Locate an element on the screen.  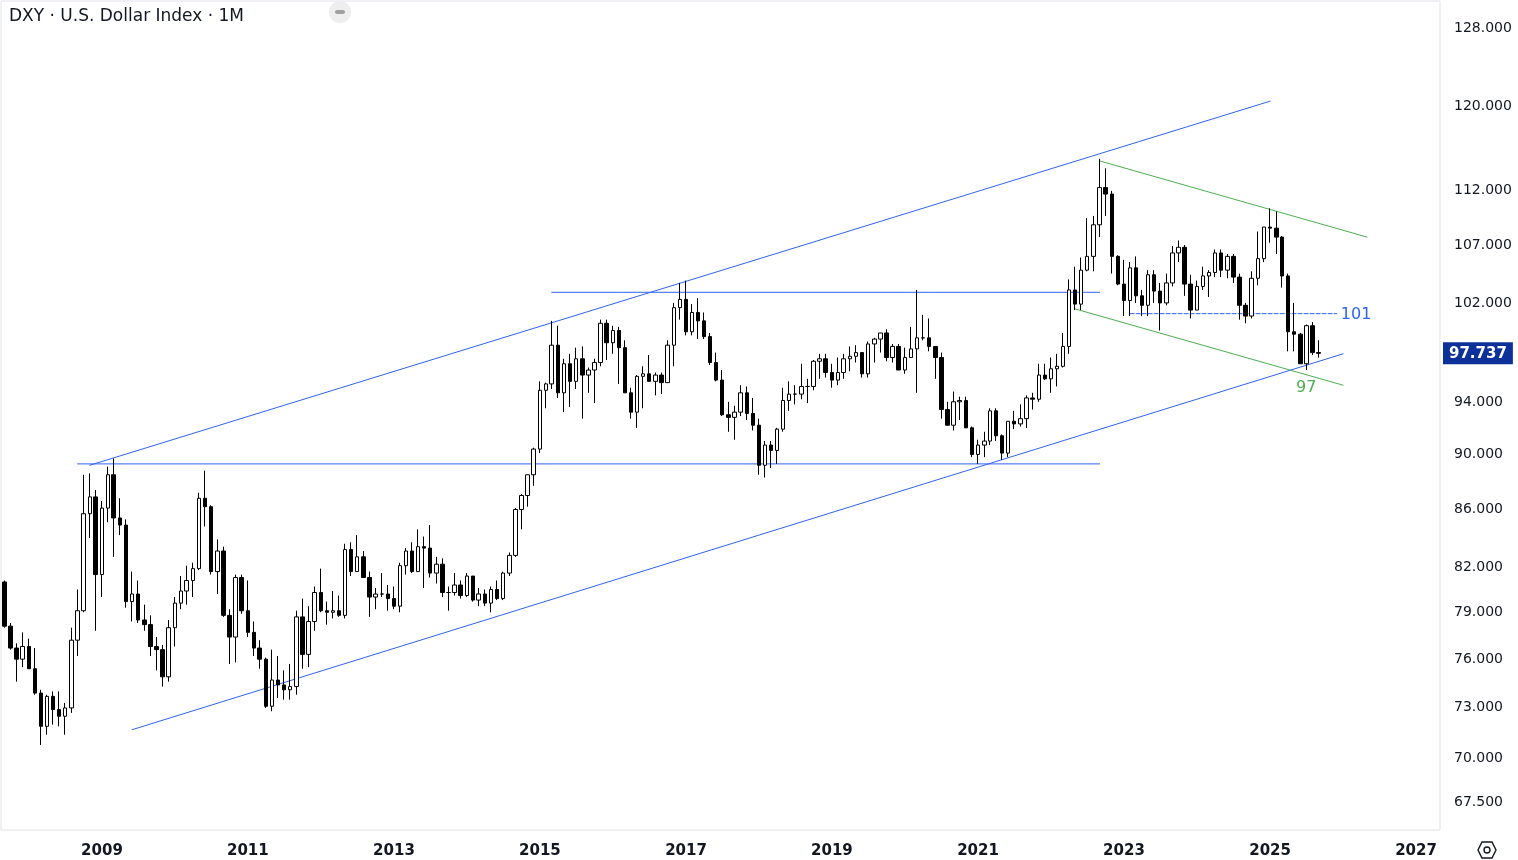
y-tick-label: 67.500 is located at coordinates (1478, 800).